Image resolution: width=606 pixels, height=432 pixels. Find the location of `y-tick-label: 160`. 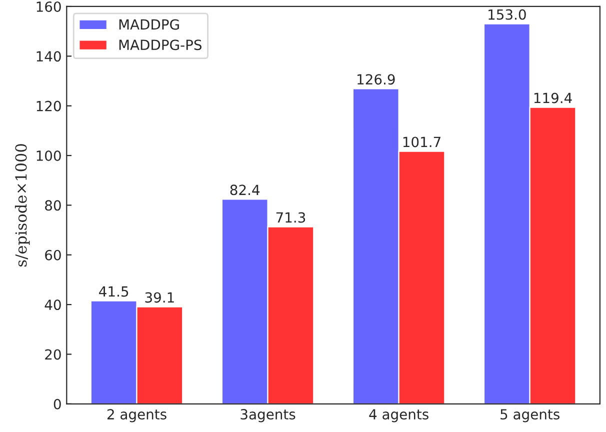

y-tick-label: 160 is located at coordinates (48, 6).